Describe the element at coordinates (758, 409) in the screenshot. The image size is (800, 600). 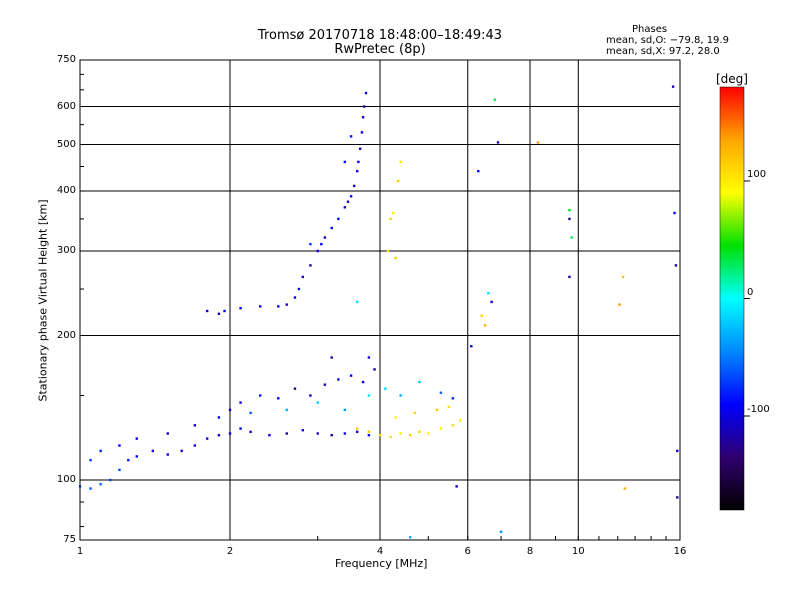
I see `colorbar-tick-label: -100` at that location.